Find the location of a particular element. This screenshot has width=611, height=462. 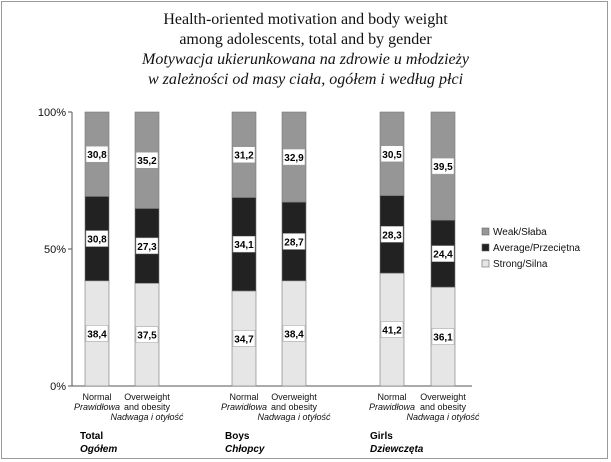

data-label: 31,2 is located at coordinates (244, 156).